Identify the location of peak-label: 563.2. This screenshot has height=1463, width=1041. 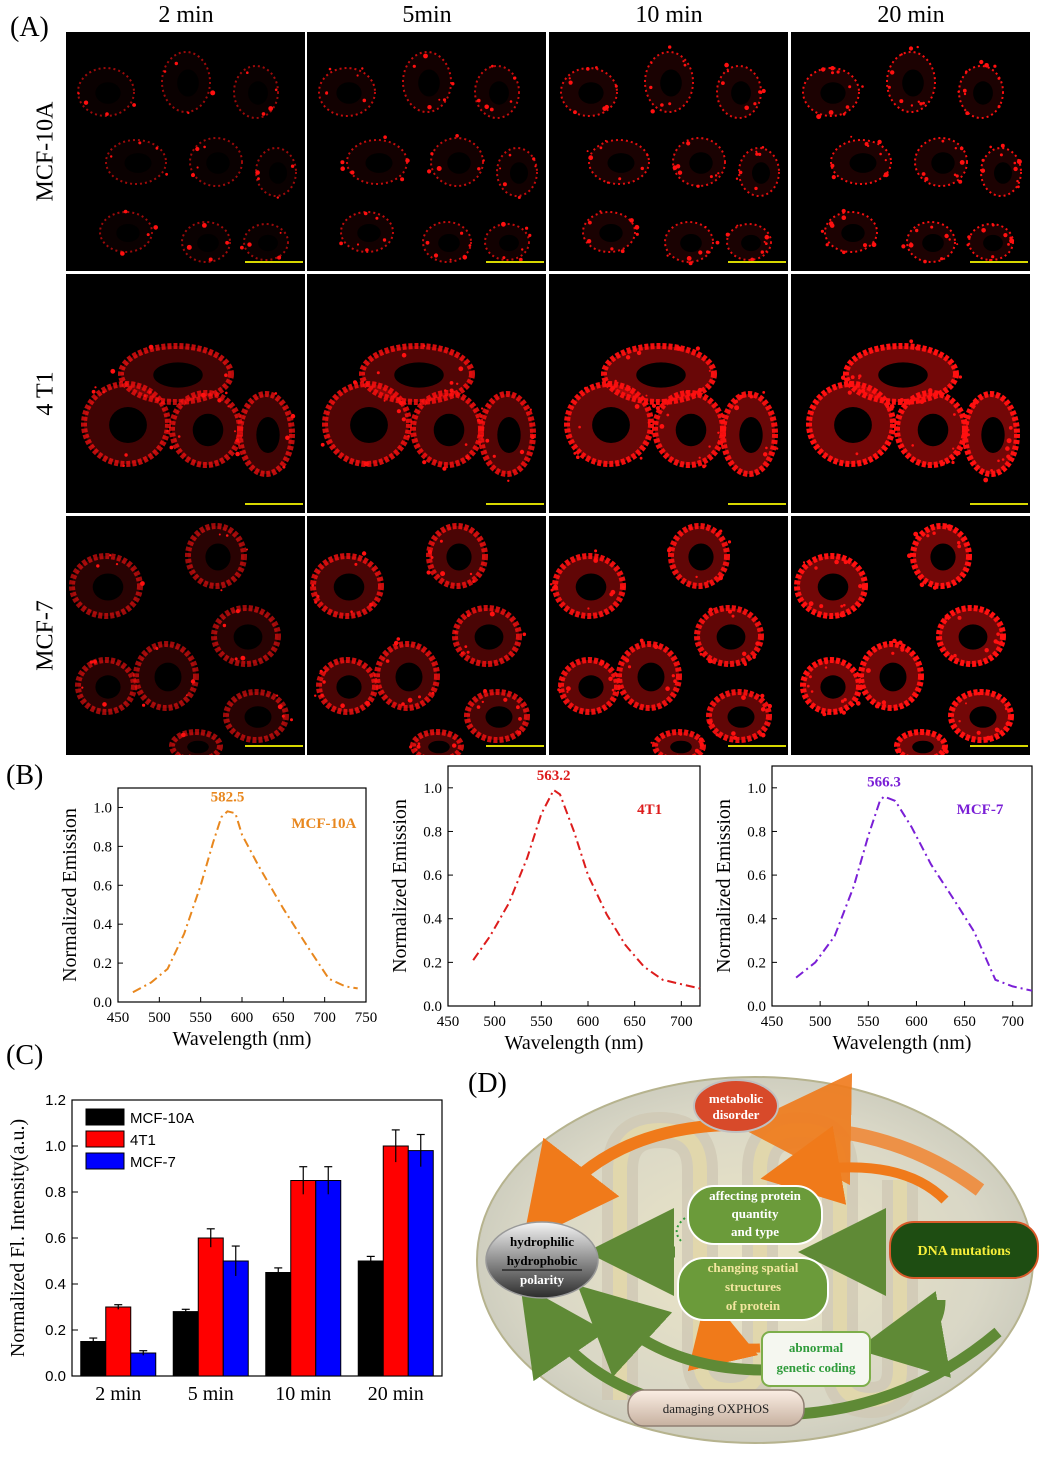
(554, 776).